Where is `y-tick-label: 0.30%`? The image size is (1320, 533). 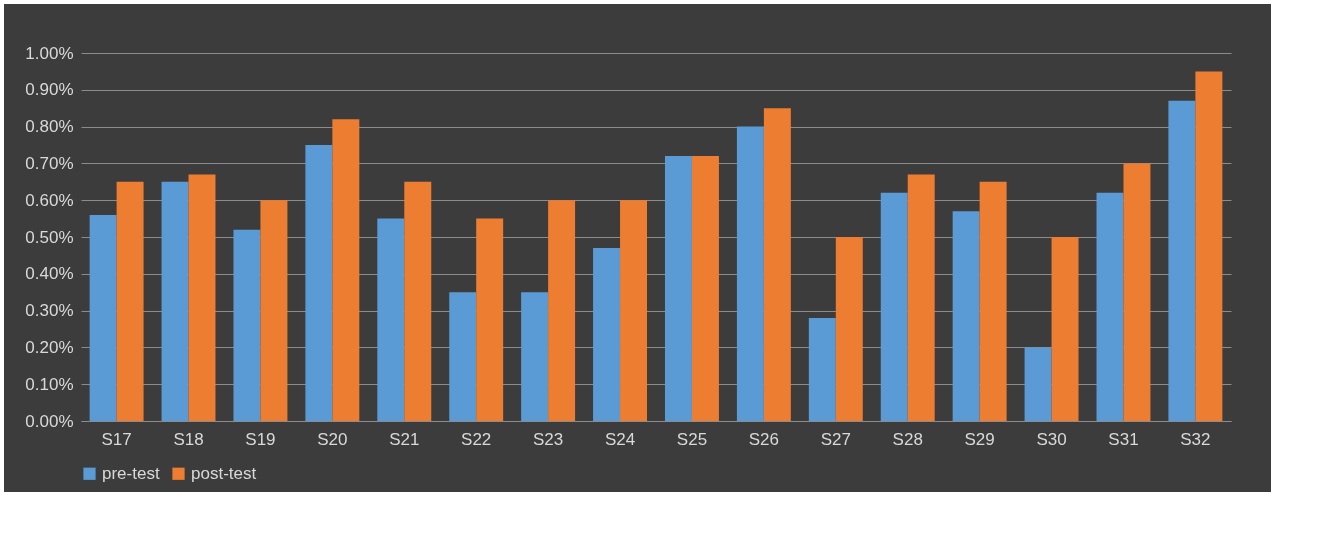 y-tick-label: 0.30% is located at coordinates (49, 311).